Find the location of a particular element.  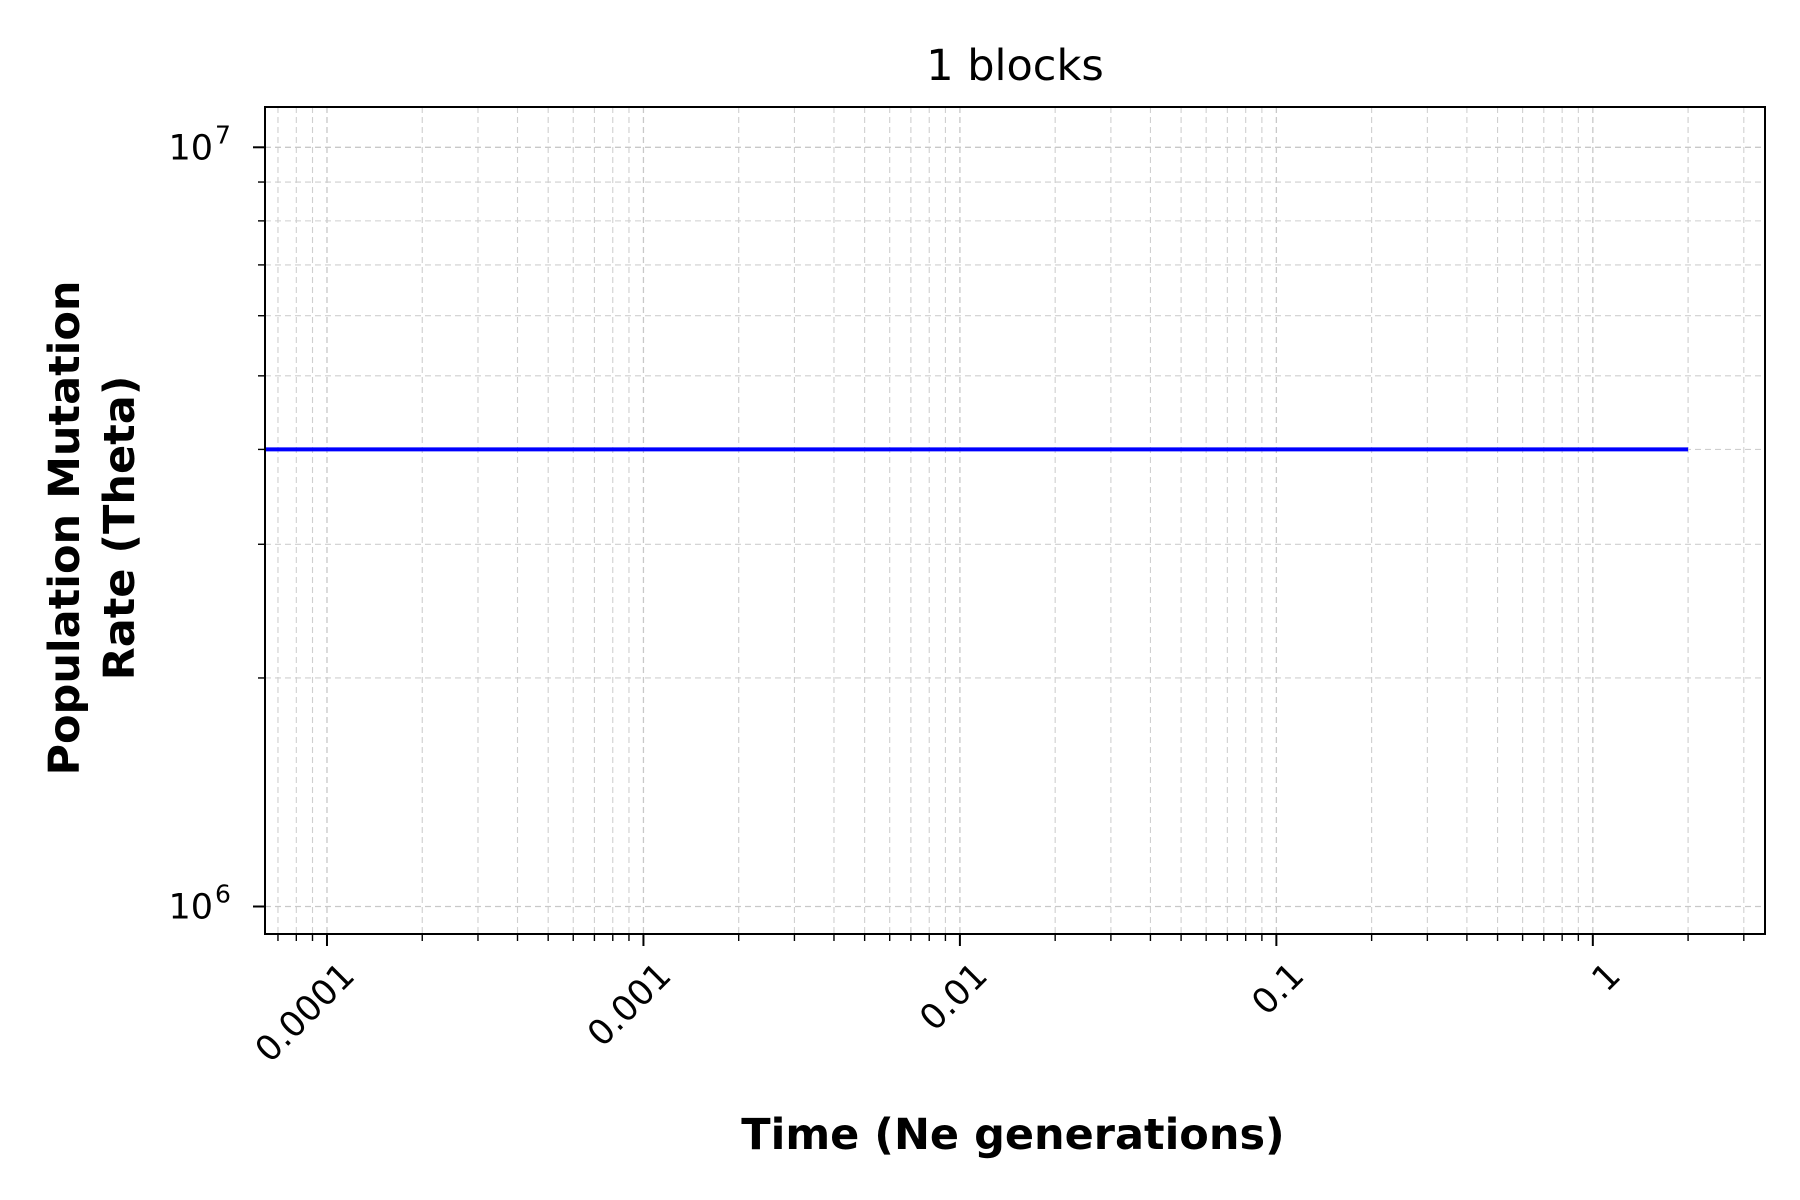

y-tick-label: 10 7 is located at coordinates (199, 144).